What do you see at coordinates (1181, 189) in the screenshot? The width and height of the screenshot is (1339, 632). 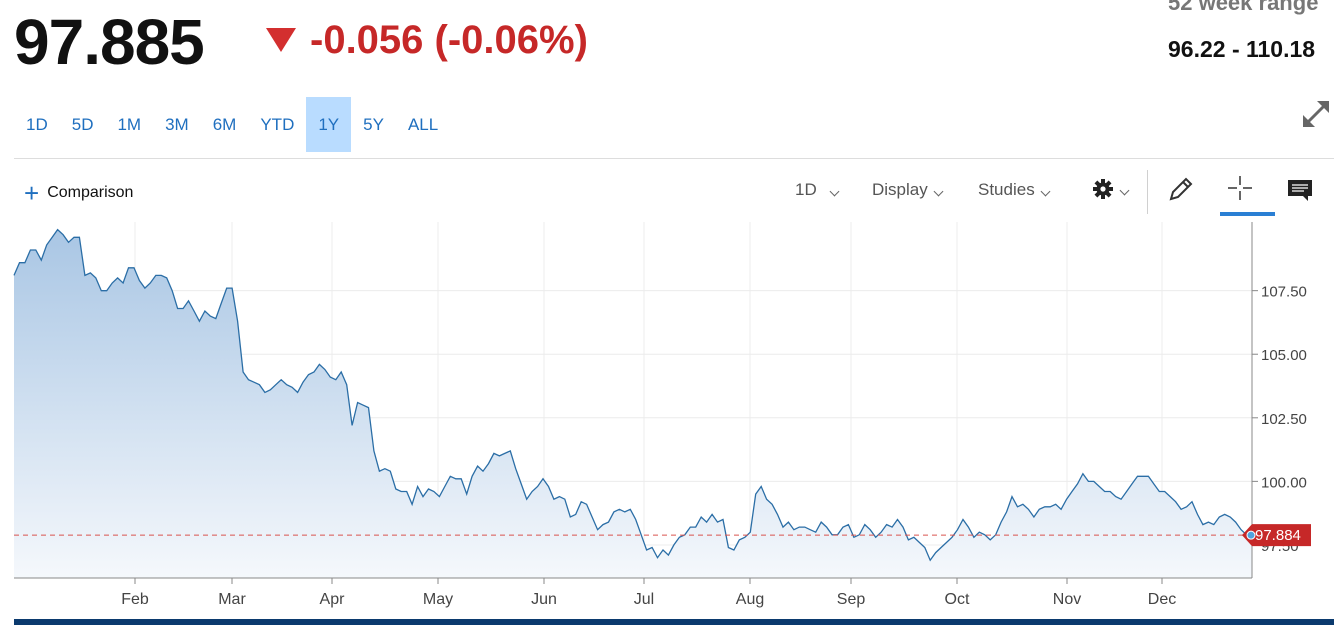 I see `pencil-icon` at bounding box center [1181, 189].